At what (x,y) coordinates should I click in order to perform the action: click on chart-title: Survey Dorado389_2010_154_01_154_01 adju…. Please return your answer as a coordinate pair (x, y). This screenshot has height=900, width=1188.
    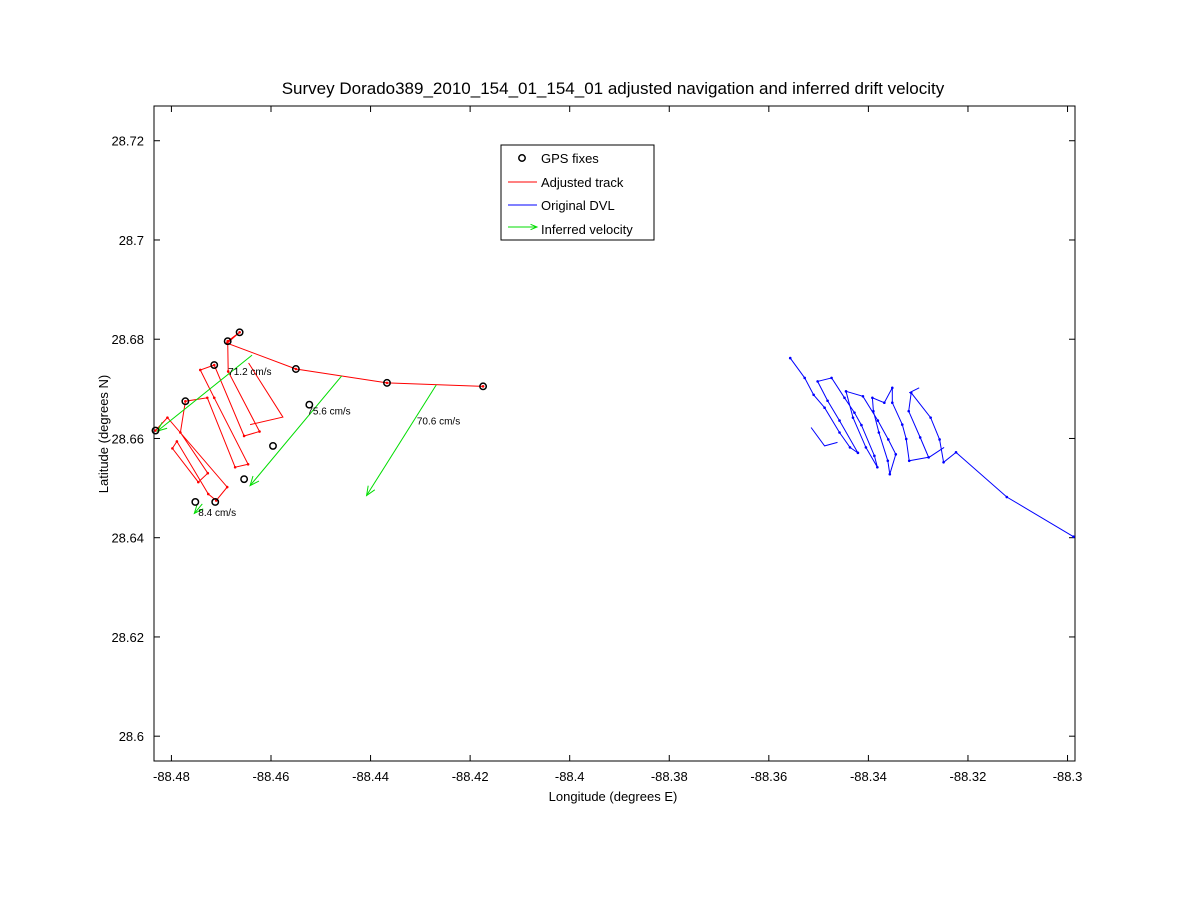
    Looking at the image, I should click on (613, 88).